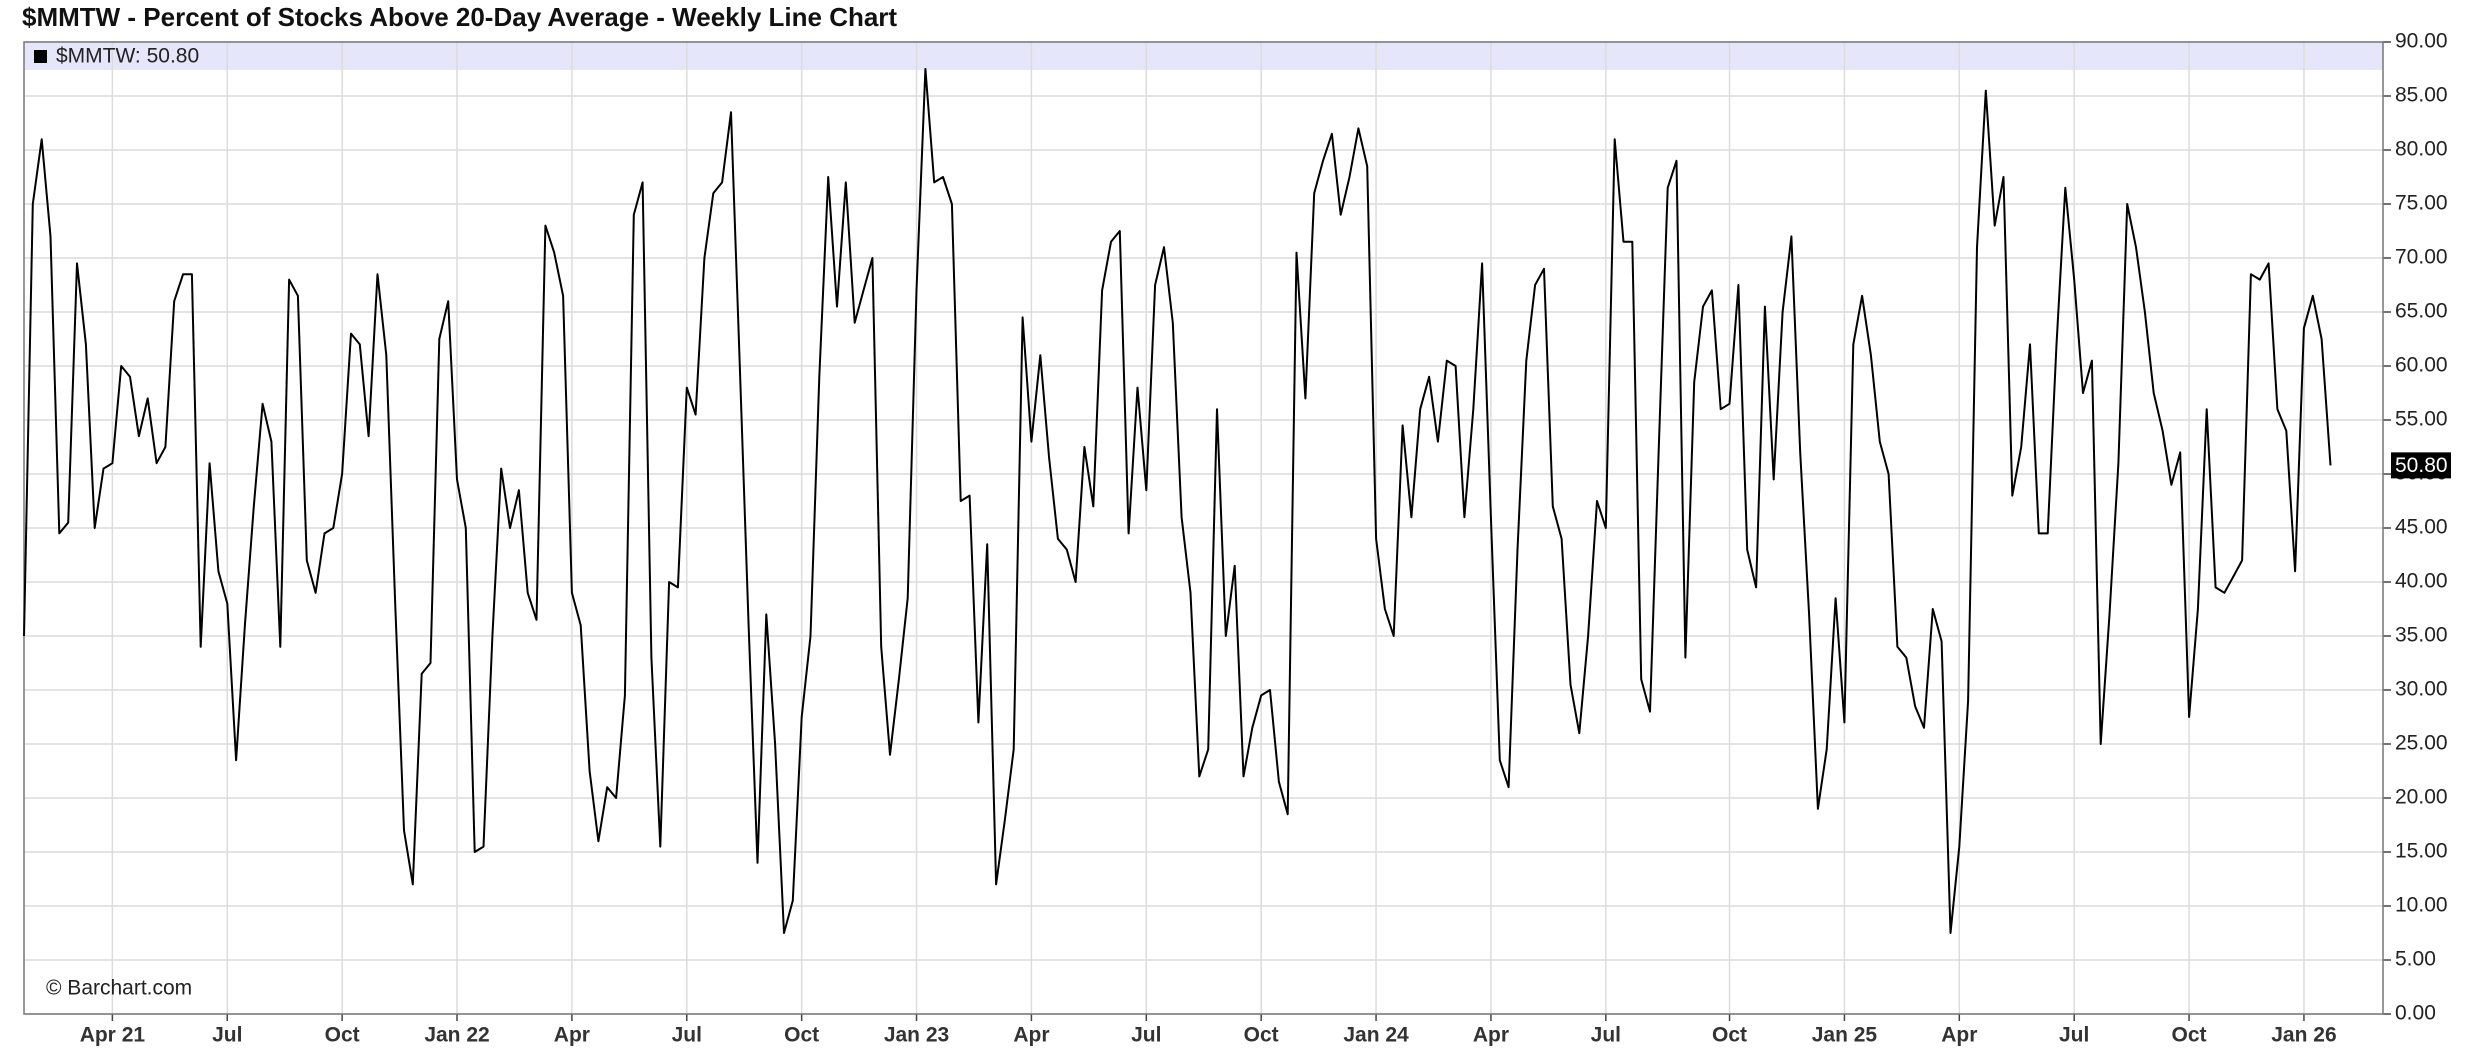 Image resolution: width=2475 pixels, height=1059 pixels. What do you see at coordinates (2421, 581) in the screenshot?
I see `y-tick-label: 40.00` at bounding box center [2421, 581].